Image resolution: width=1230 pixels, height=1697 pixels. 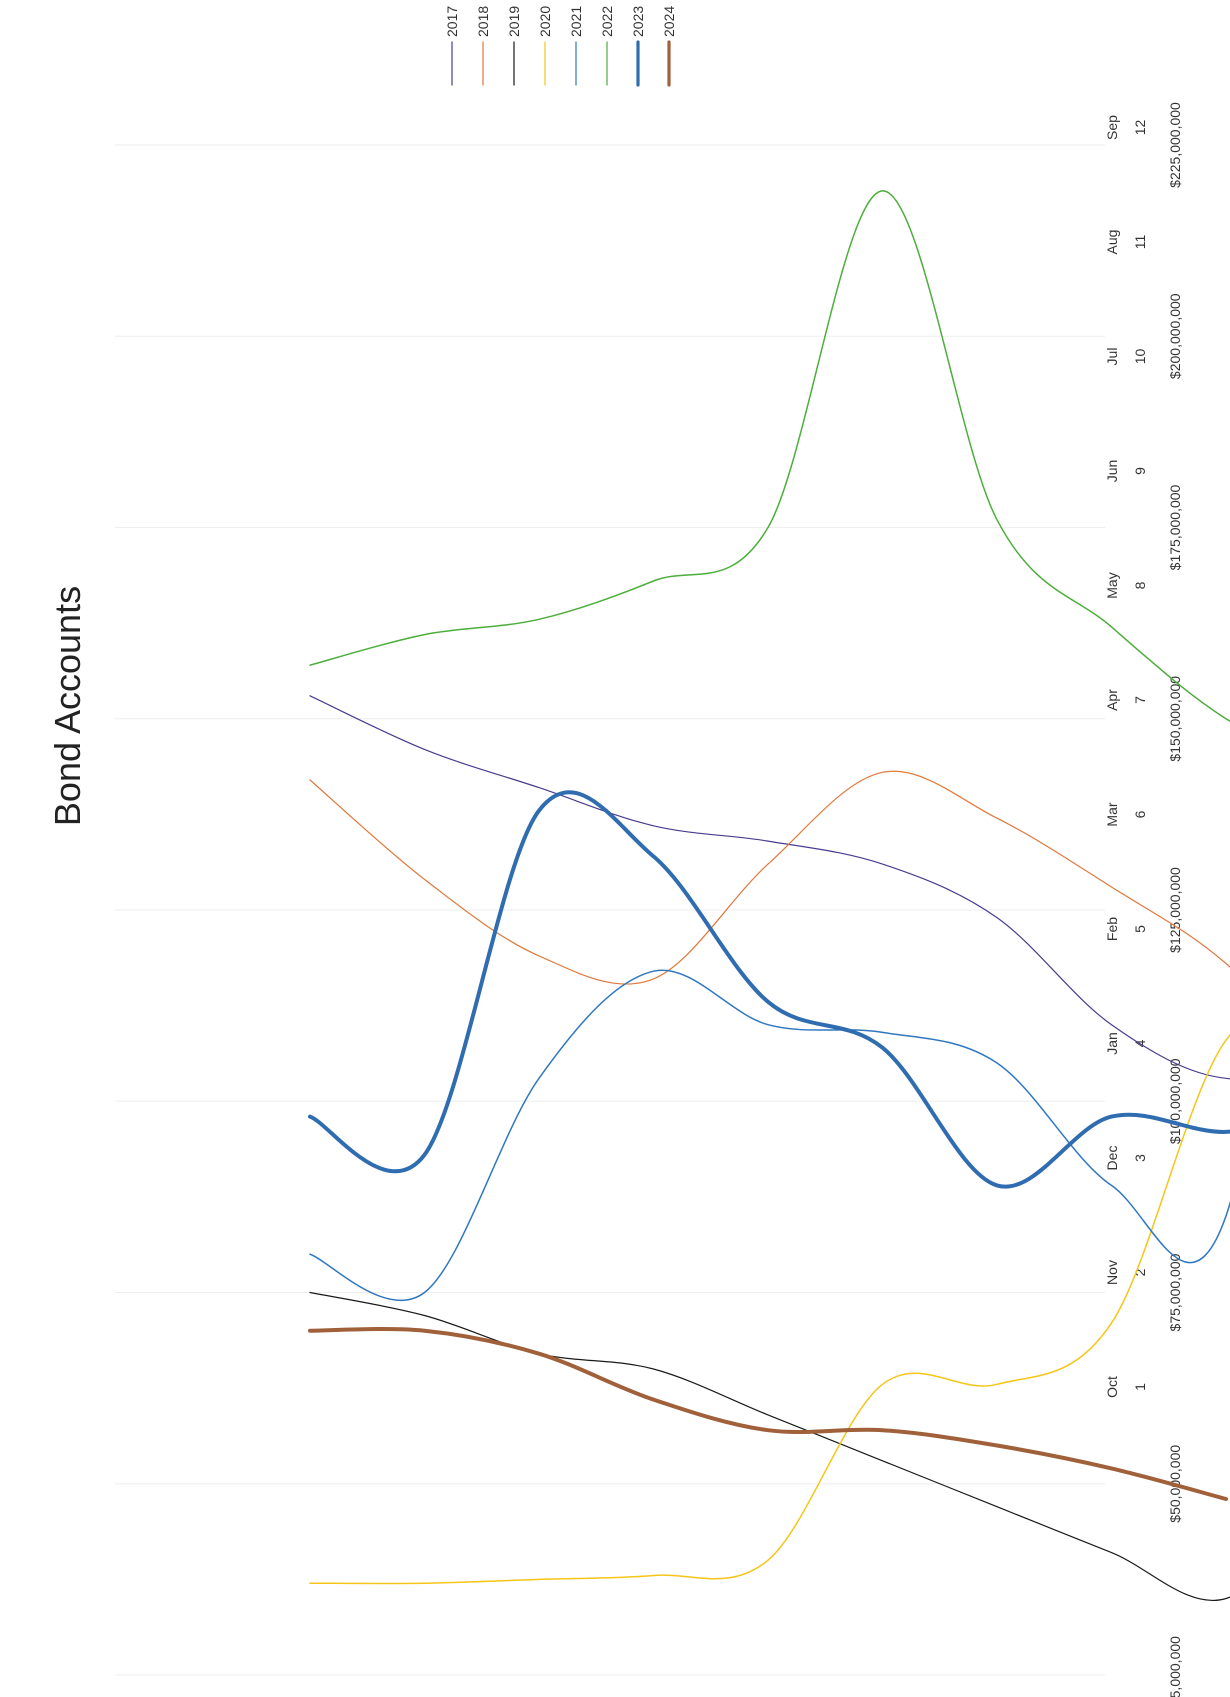 What do you see at coordinates (1112, 127) in the screenshot?
I see `x-month-label: Sep` at bounding box center [1112, 127].